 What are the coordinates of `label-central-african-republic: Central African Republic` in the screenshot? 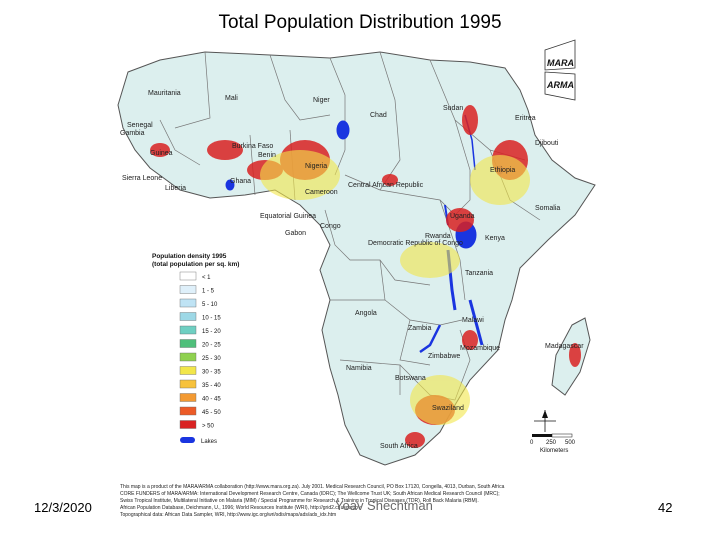 It's located at (386, 185).